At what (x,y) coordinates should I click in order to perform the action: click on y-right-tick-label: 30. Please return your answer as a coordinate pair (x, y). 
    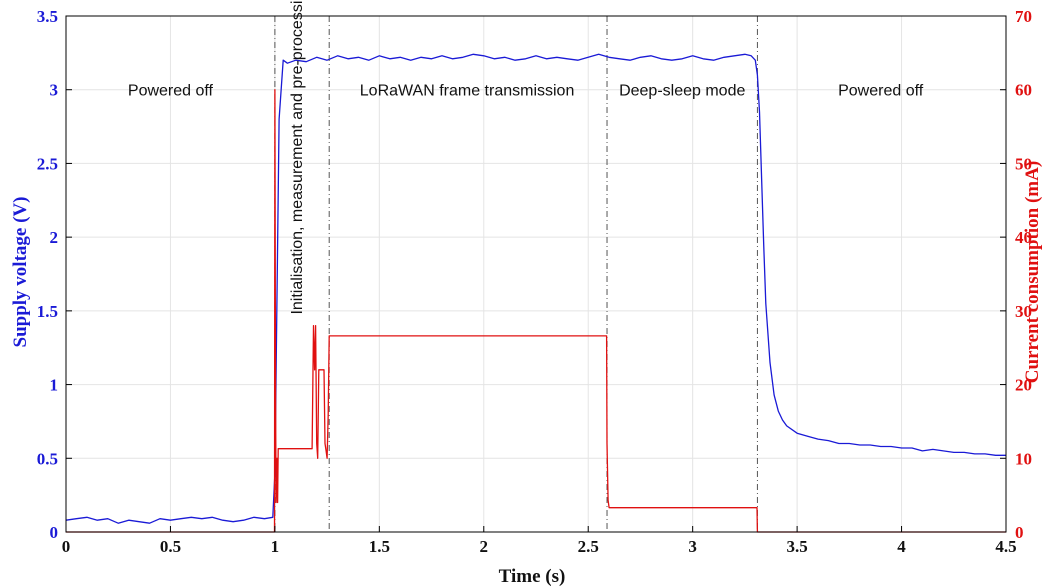
    Looking at the image, I should click on (1023, 311).